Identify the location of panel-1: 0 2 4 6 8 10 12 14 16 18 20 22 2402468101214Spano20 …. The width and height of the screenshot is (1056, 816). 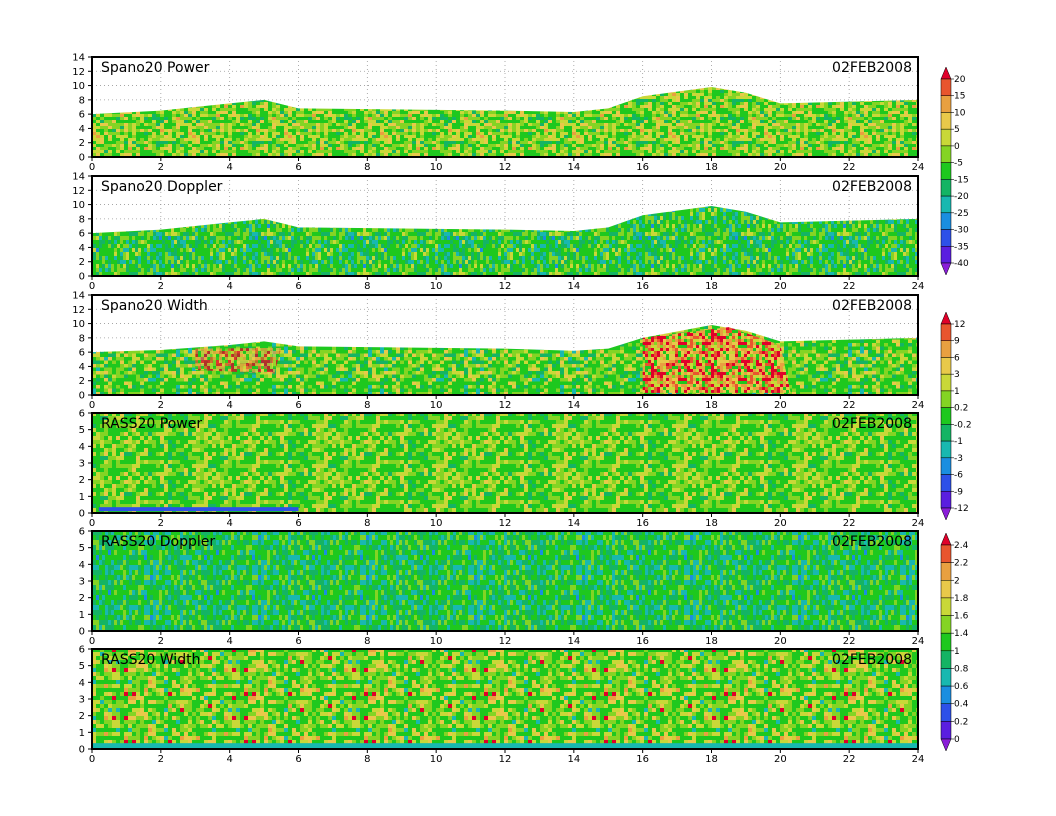
(498, 113).